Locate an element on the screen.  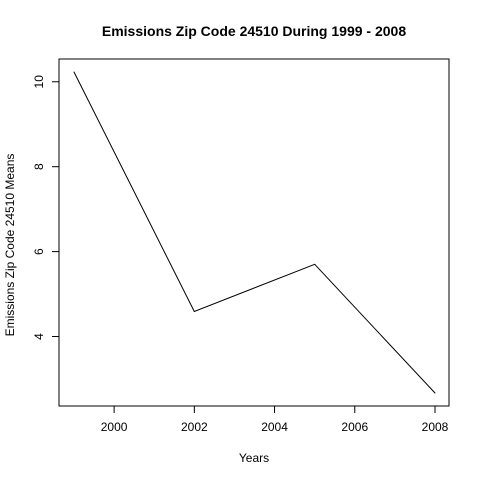
y-axis: 4 6 8 10 is located at coordinates (45, 207).